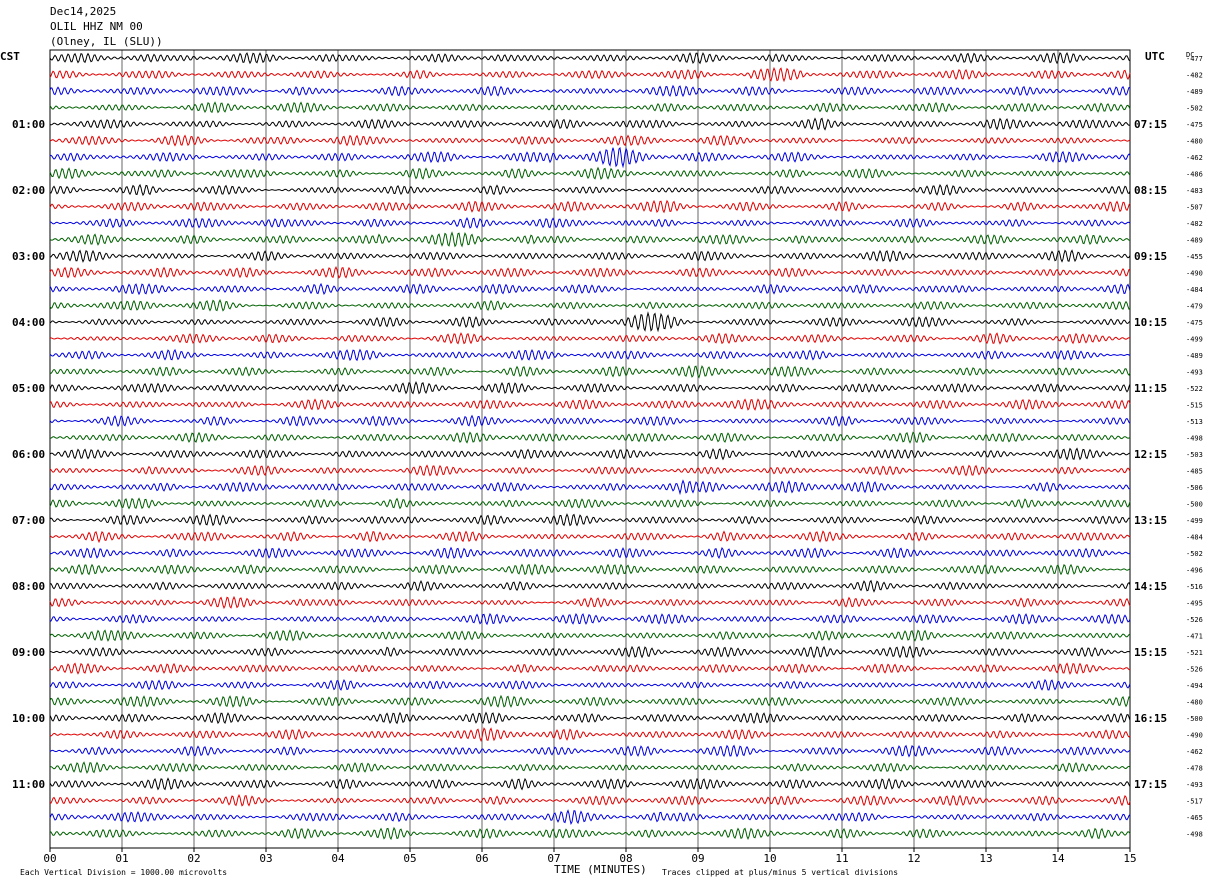  I want to click on dc-offset-label: -479, so click(1194, 307).